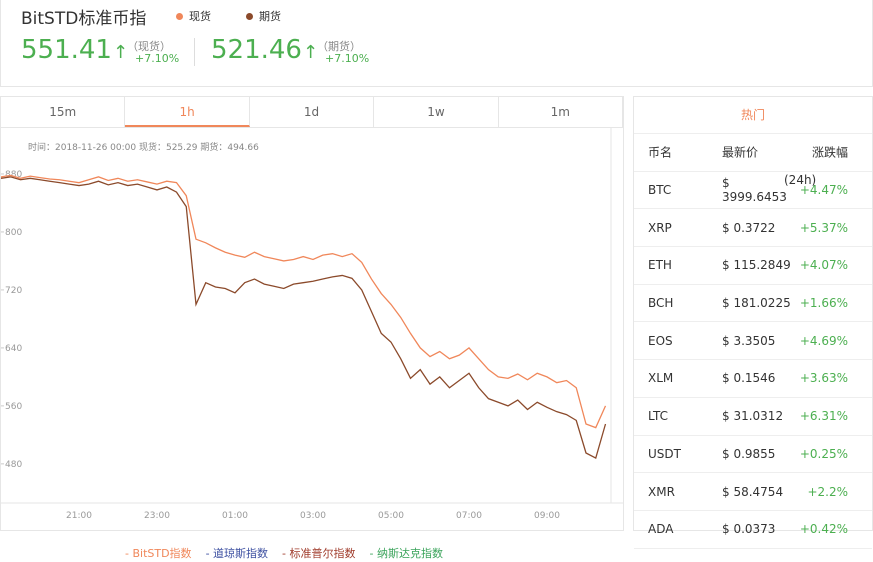 The width and height of the screenshot is (873, 562). I want to click on y-tick-label: 640, so click(13, 349).